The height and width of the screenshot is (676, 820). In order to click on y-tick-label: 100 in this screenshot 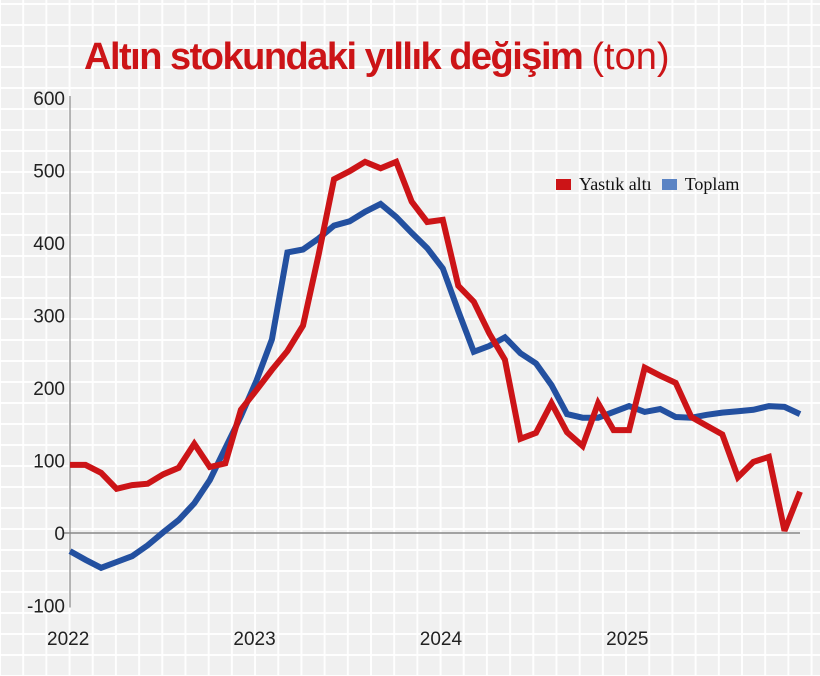, I will do `click(49, 462)`.